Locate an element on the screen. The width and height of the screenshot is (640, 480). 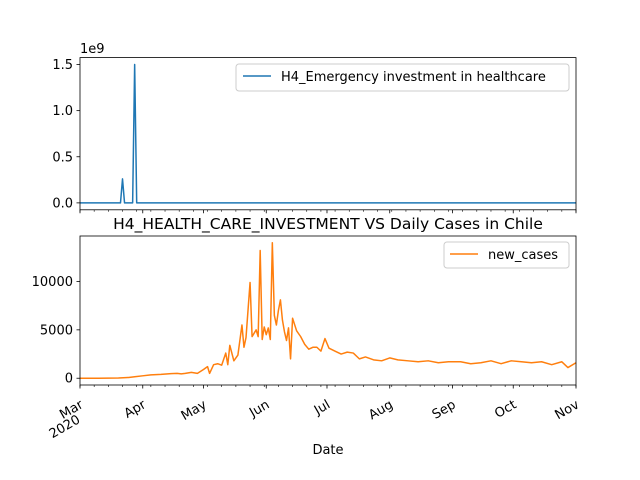
y-tick-label: 5000 is located at coordinates (56, 330).